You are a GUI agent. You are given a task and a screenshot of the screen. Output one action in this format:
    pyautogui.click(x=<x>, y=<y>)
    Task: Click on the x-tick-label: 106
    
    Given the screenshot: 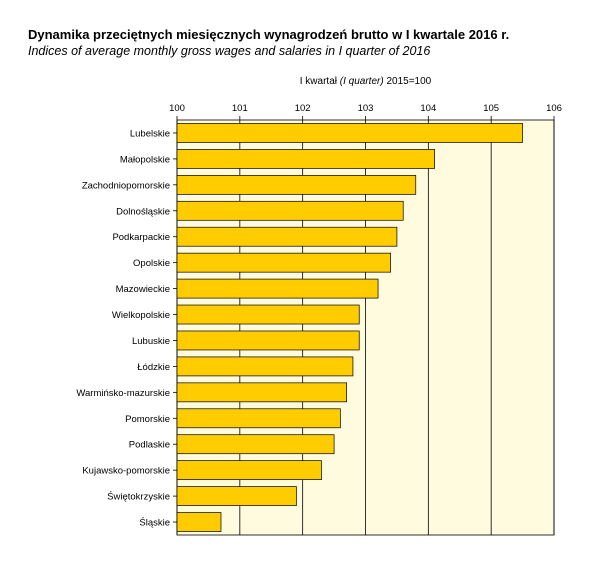 What is the action you would take?
    pyautogui.click(x=554, y=108)
    